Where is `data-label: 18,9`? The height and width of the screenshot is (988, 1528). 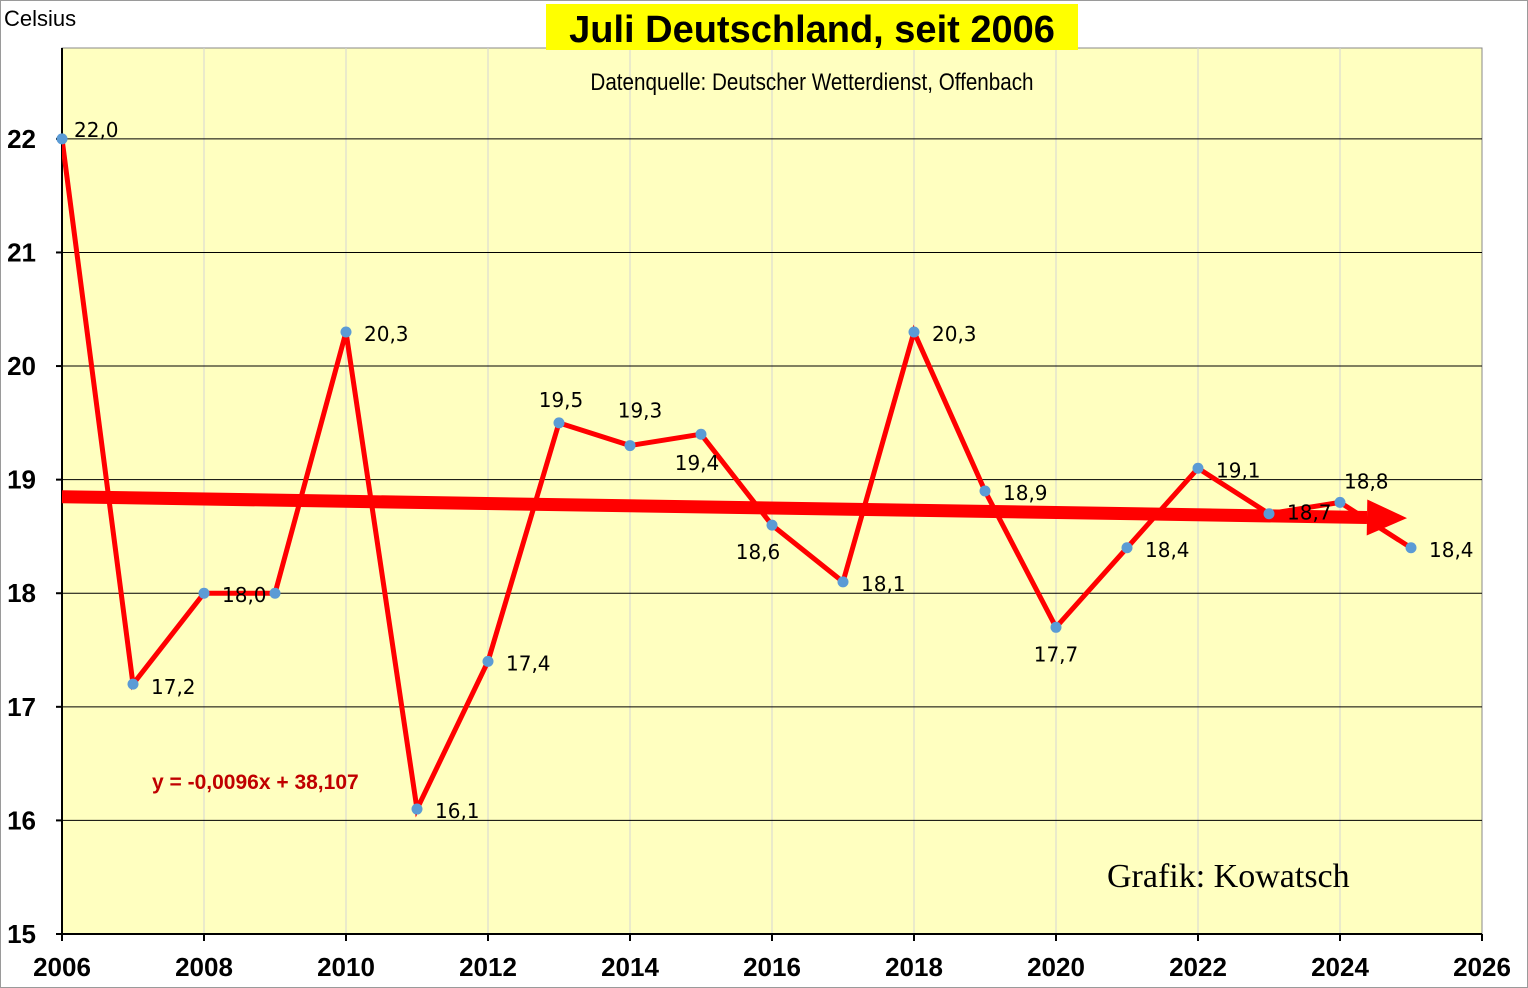 data-label: 18,9 is located at coordinates (1025, 493).